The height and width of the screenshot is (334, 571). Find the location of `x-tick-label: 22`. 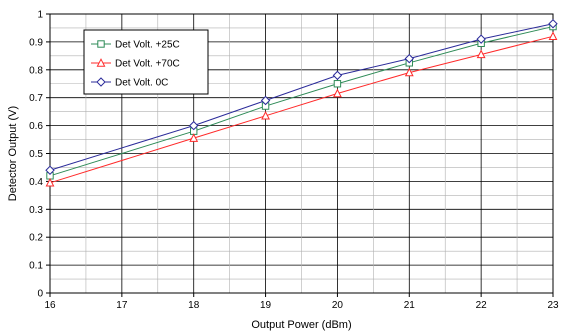

x-tick-label: 22 is located at coordinates (482, 305).